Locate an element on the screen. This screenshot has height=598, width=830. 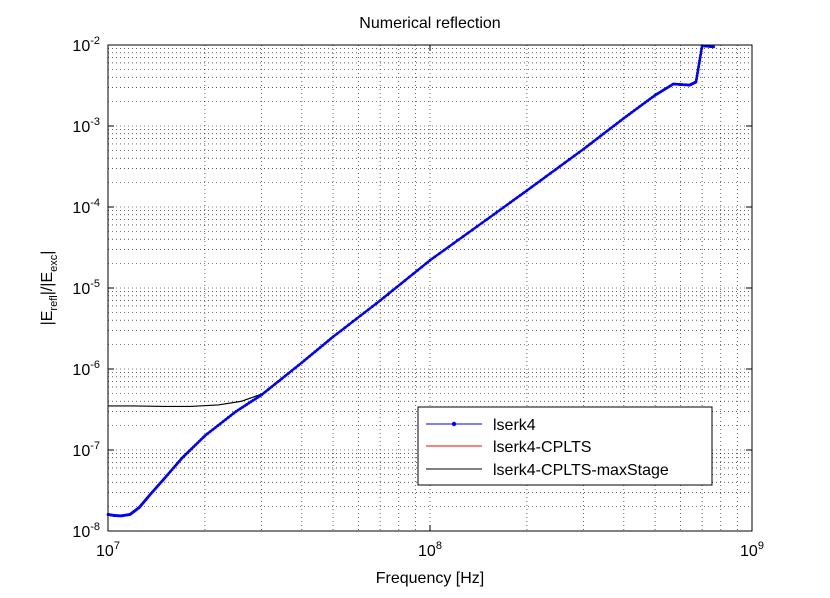
y-tick-label: 10⁻² is located at coordinates (86, 45).